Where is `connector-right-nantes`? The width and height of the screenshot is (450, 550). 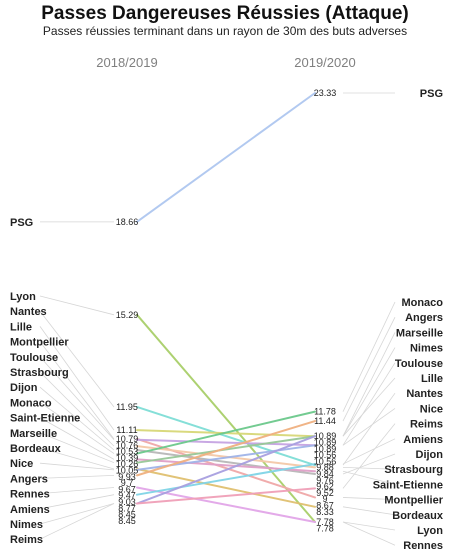 connector-right-nantes is located at coordinates (369, 429).